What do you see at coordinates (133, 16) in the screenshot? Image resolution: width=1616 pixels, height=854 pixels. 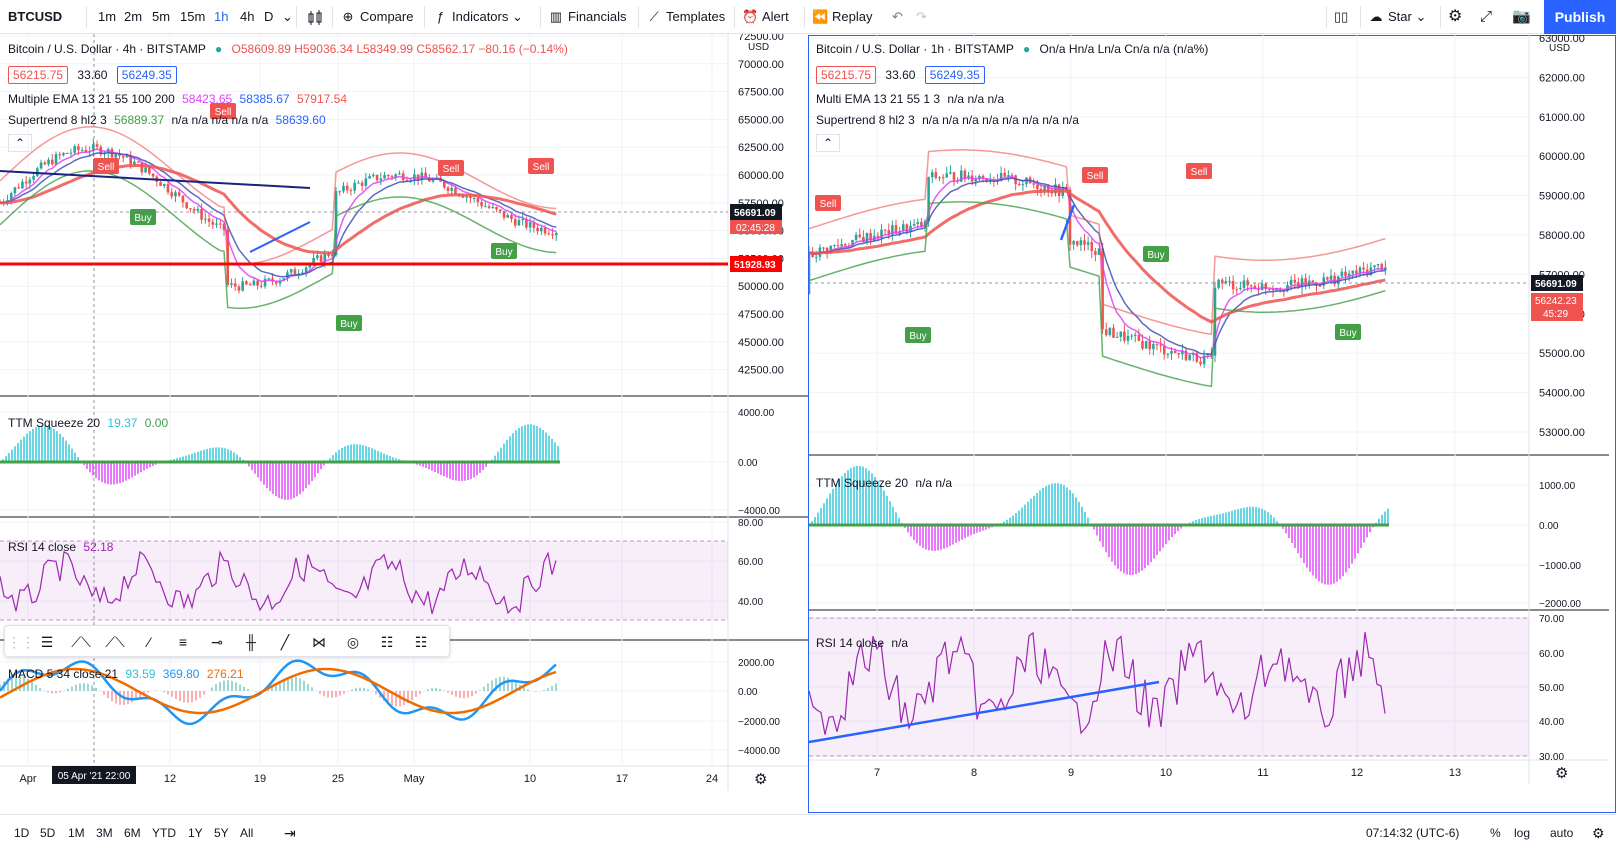 I see `interval-2m: 2m` at bounding box center [133, 16].